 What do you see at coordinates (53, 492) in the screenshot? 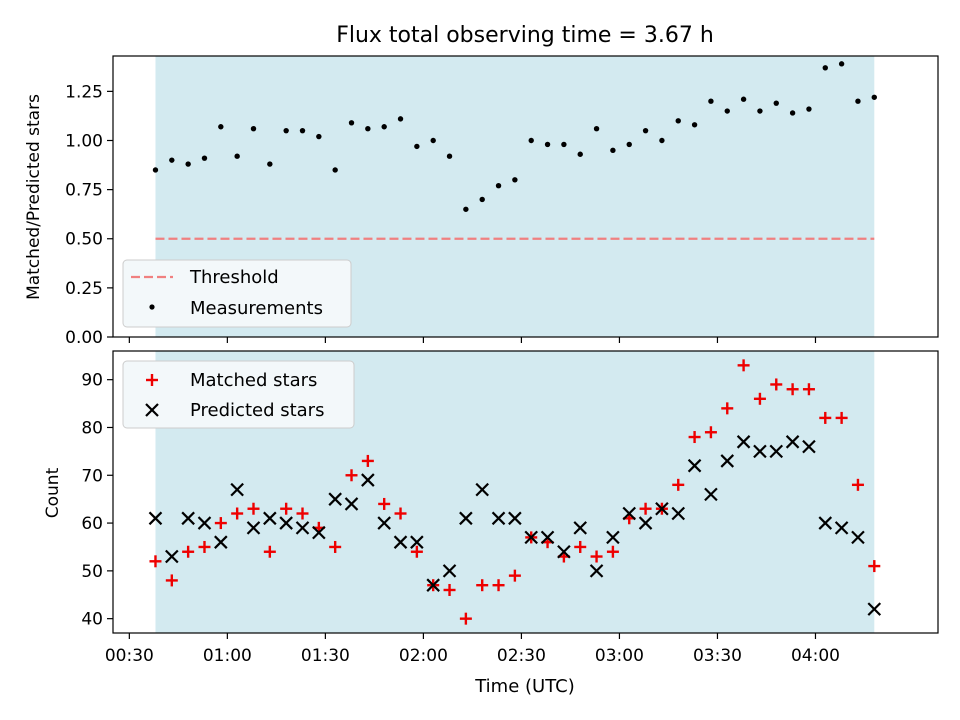
I see `count-y-axis-label: Count` at bounding box center [53, 492].